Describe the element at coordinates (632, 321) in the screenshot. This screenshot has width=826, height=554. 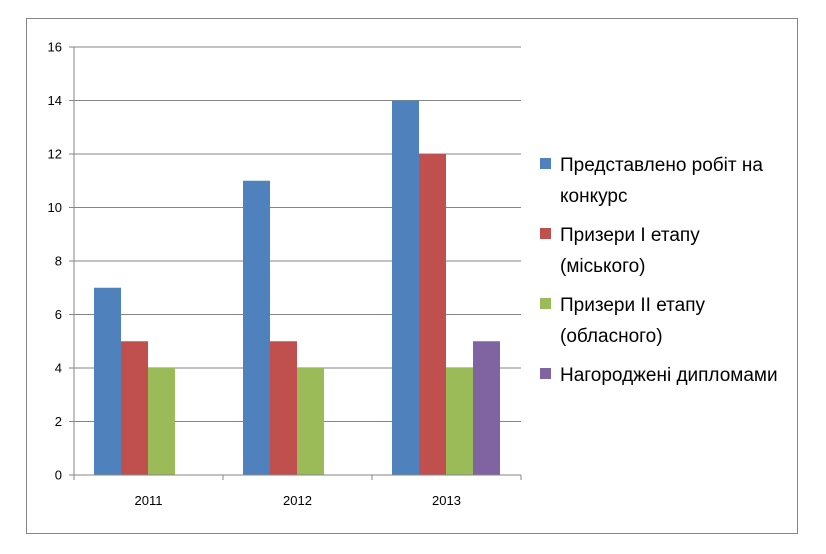
I see `legend-label-region-winners: Призери ІІ етапу (обласного)` at that location.